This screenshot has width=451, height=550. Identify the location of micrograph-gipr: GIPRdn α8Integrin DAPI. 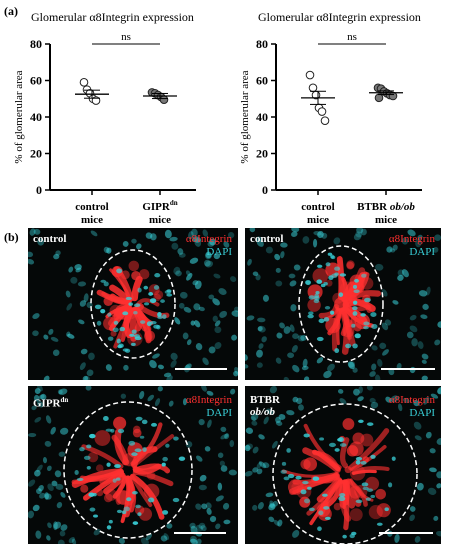
(133, 465).